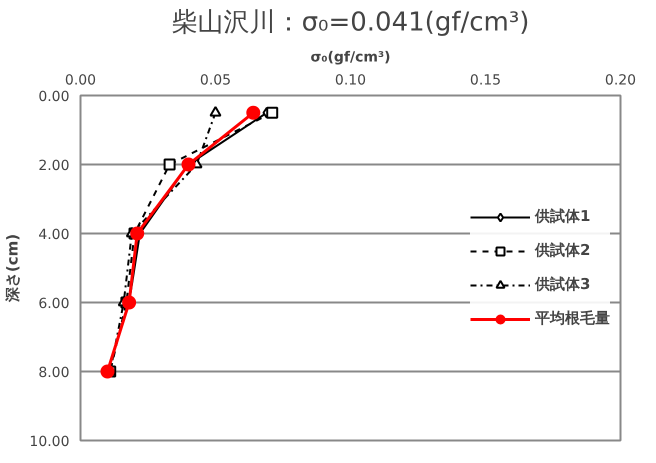 This screenshot has width=656, height=463. I want to click on y-axis-title: 深さ(cm), so click(12, 269).